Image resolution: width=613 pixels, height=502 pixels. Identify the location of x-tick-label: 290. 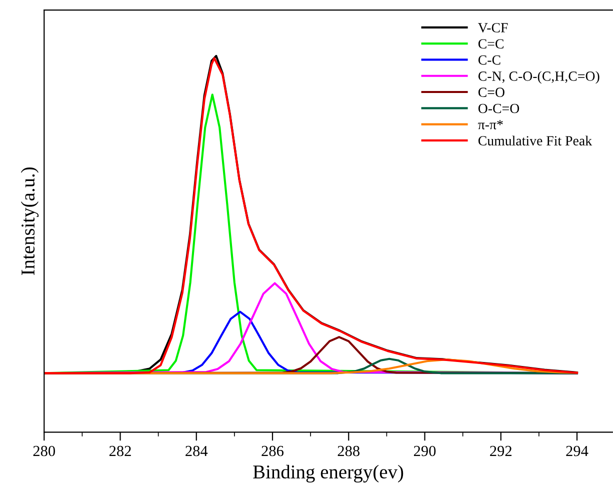
(425, 451).